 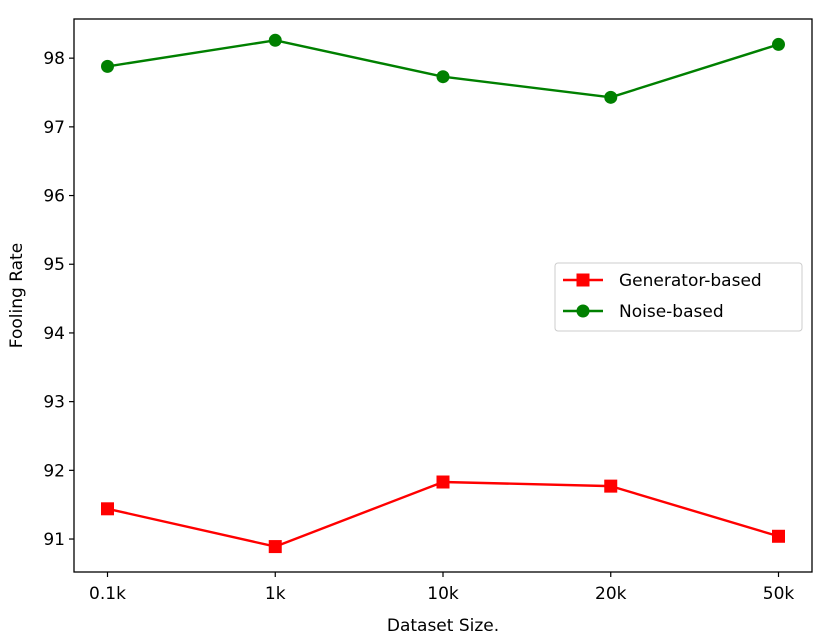 I want to click on y-tick-label: 95, so click(x=54, y=265).